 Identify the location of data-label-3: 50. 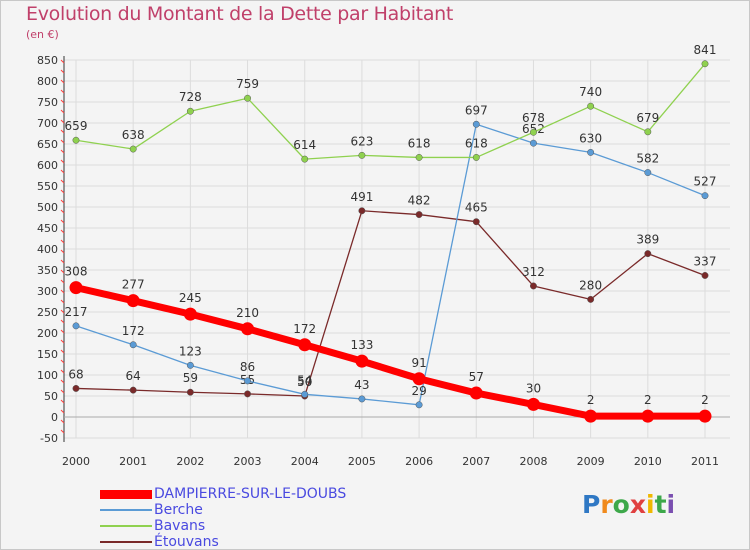
(304, 382).